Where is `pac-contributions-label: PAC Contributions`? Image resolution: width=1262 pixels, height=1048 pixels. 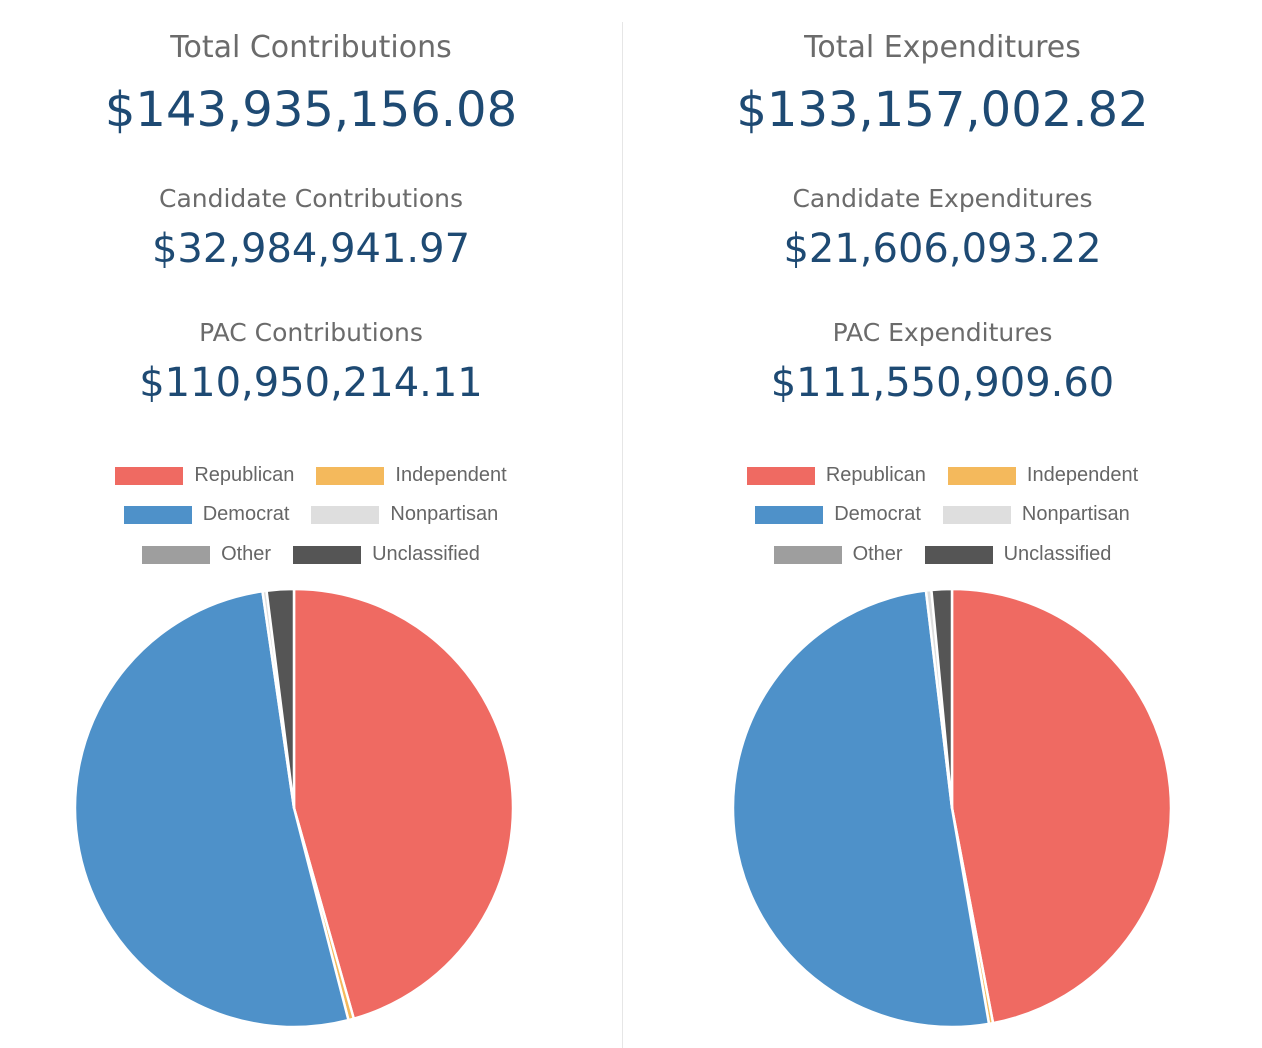 pac-contributions-label: PAC Contributions is located at coordinates (311, 332).